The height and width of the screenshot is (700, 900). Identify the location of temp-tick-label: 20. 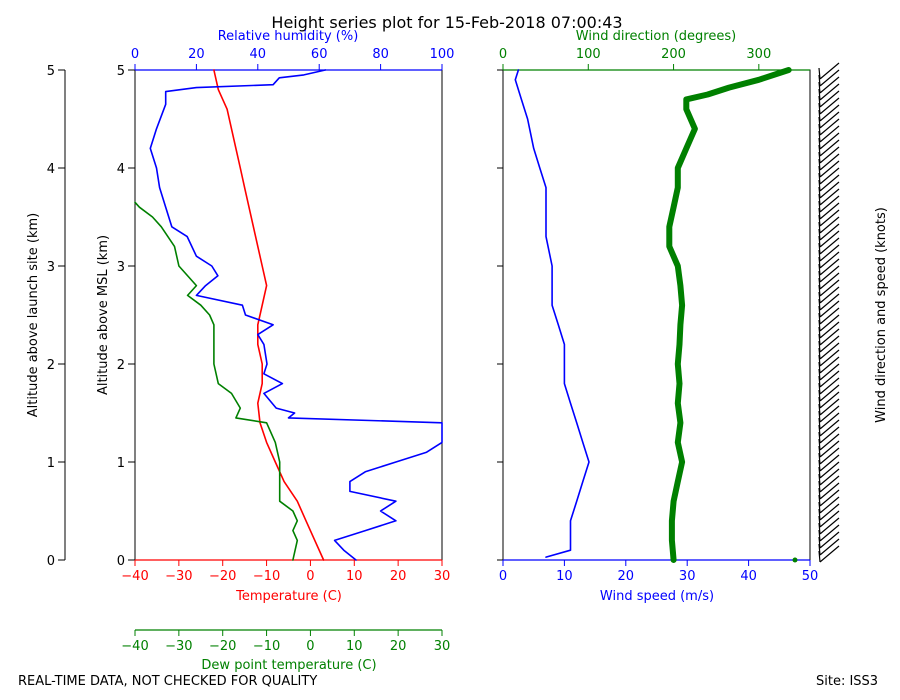
(398, 576).